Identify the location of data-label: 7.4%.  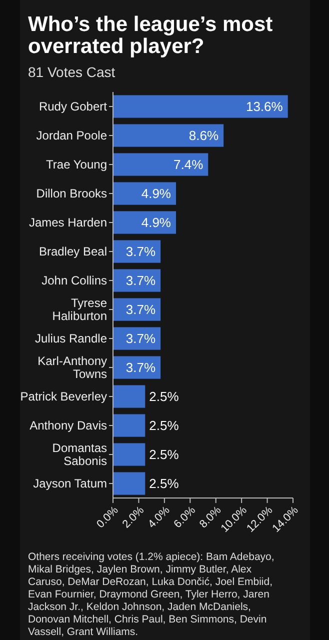
(189, 164).